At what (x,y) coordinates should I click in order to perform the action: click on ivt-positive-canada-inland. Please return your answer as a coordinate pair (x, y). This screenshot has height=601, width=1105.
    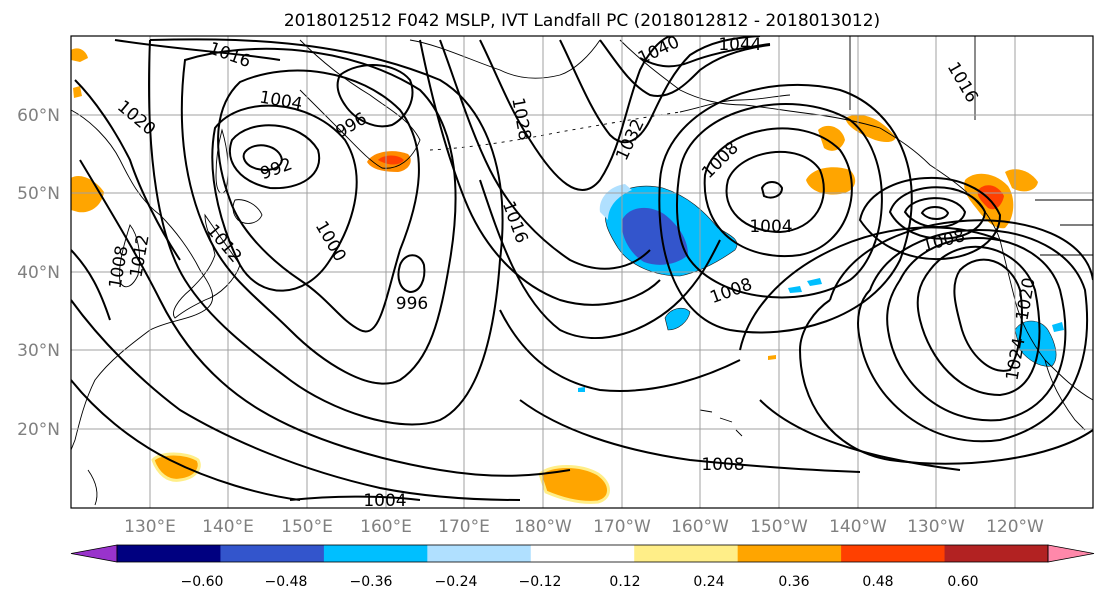
    Looking at the image, I should click on (1021, 180).